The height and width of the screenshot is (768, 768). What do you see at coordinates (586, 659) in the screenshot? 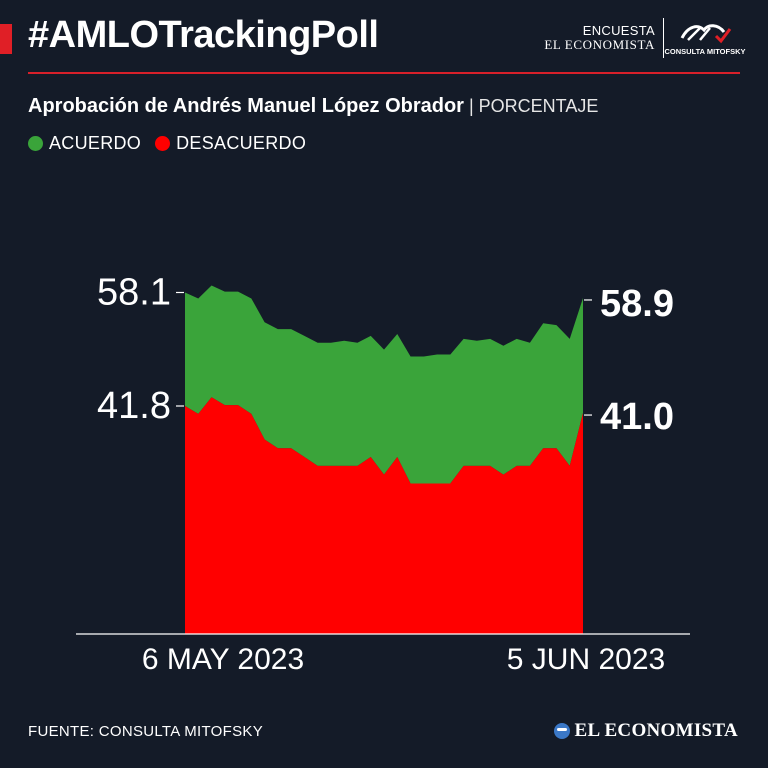
I see `x-tick-label-end: 5 JUN 2023` at bounding box center [586, 659].